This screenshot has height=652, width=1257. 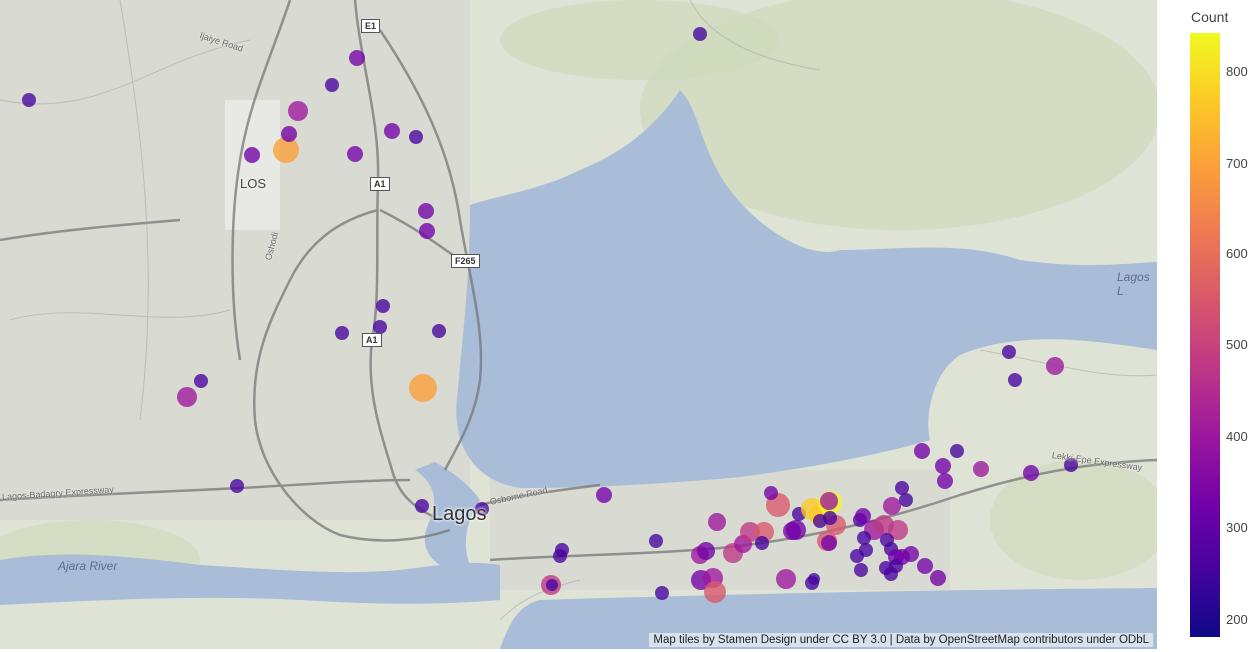 What do you see at coordinates (465, 261) in the screenshot?
I see `road-shield-f265: F265` at bounding box center [465, 261].